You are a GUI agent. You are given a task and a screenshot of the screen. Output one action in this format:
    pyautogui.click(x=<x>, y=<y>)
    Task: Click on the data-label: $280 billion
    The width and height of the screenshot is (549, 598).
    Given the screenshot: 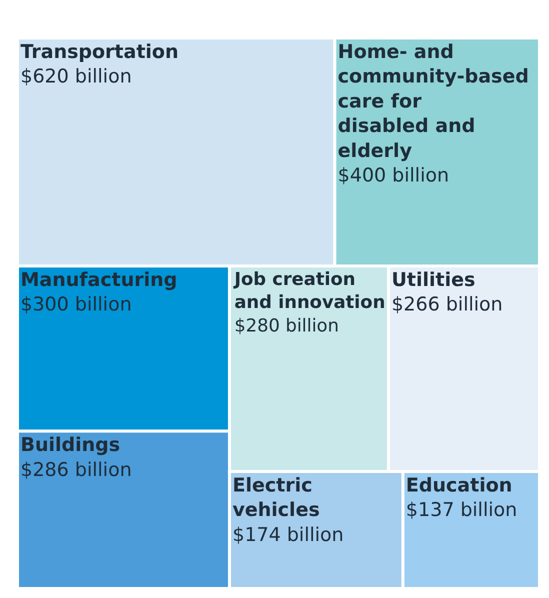 What is the action you would take?
    pyautogui.click(x=286, y=325)
    